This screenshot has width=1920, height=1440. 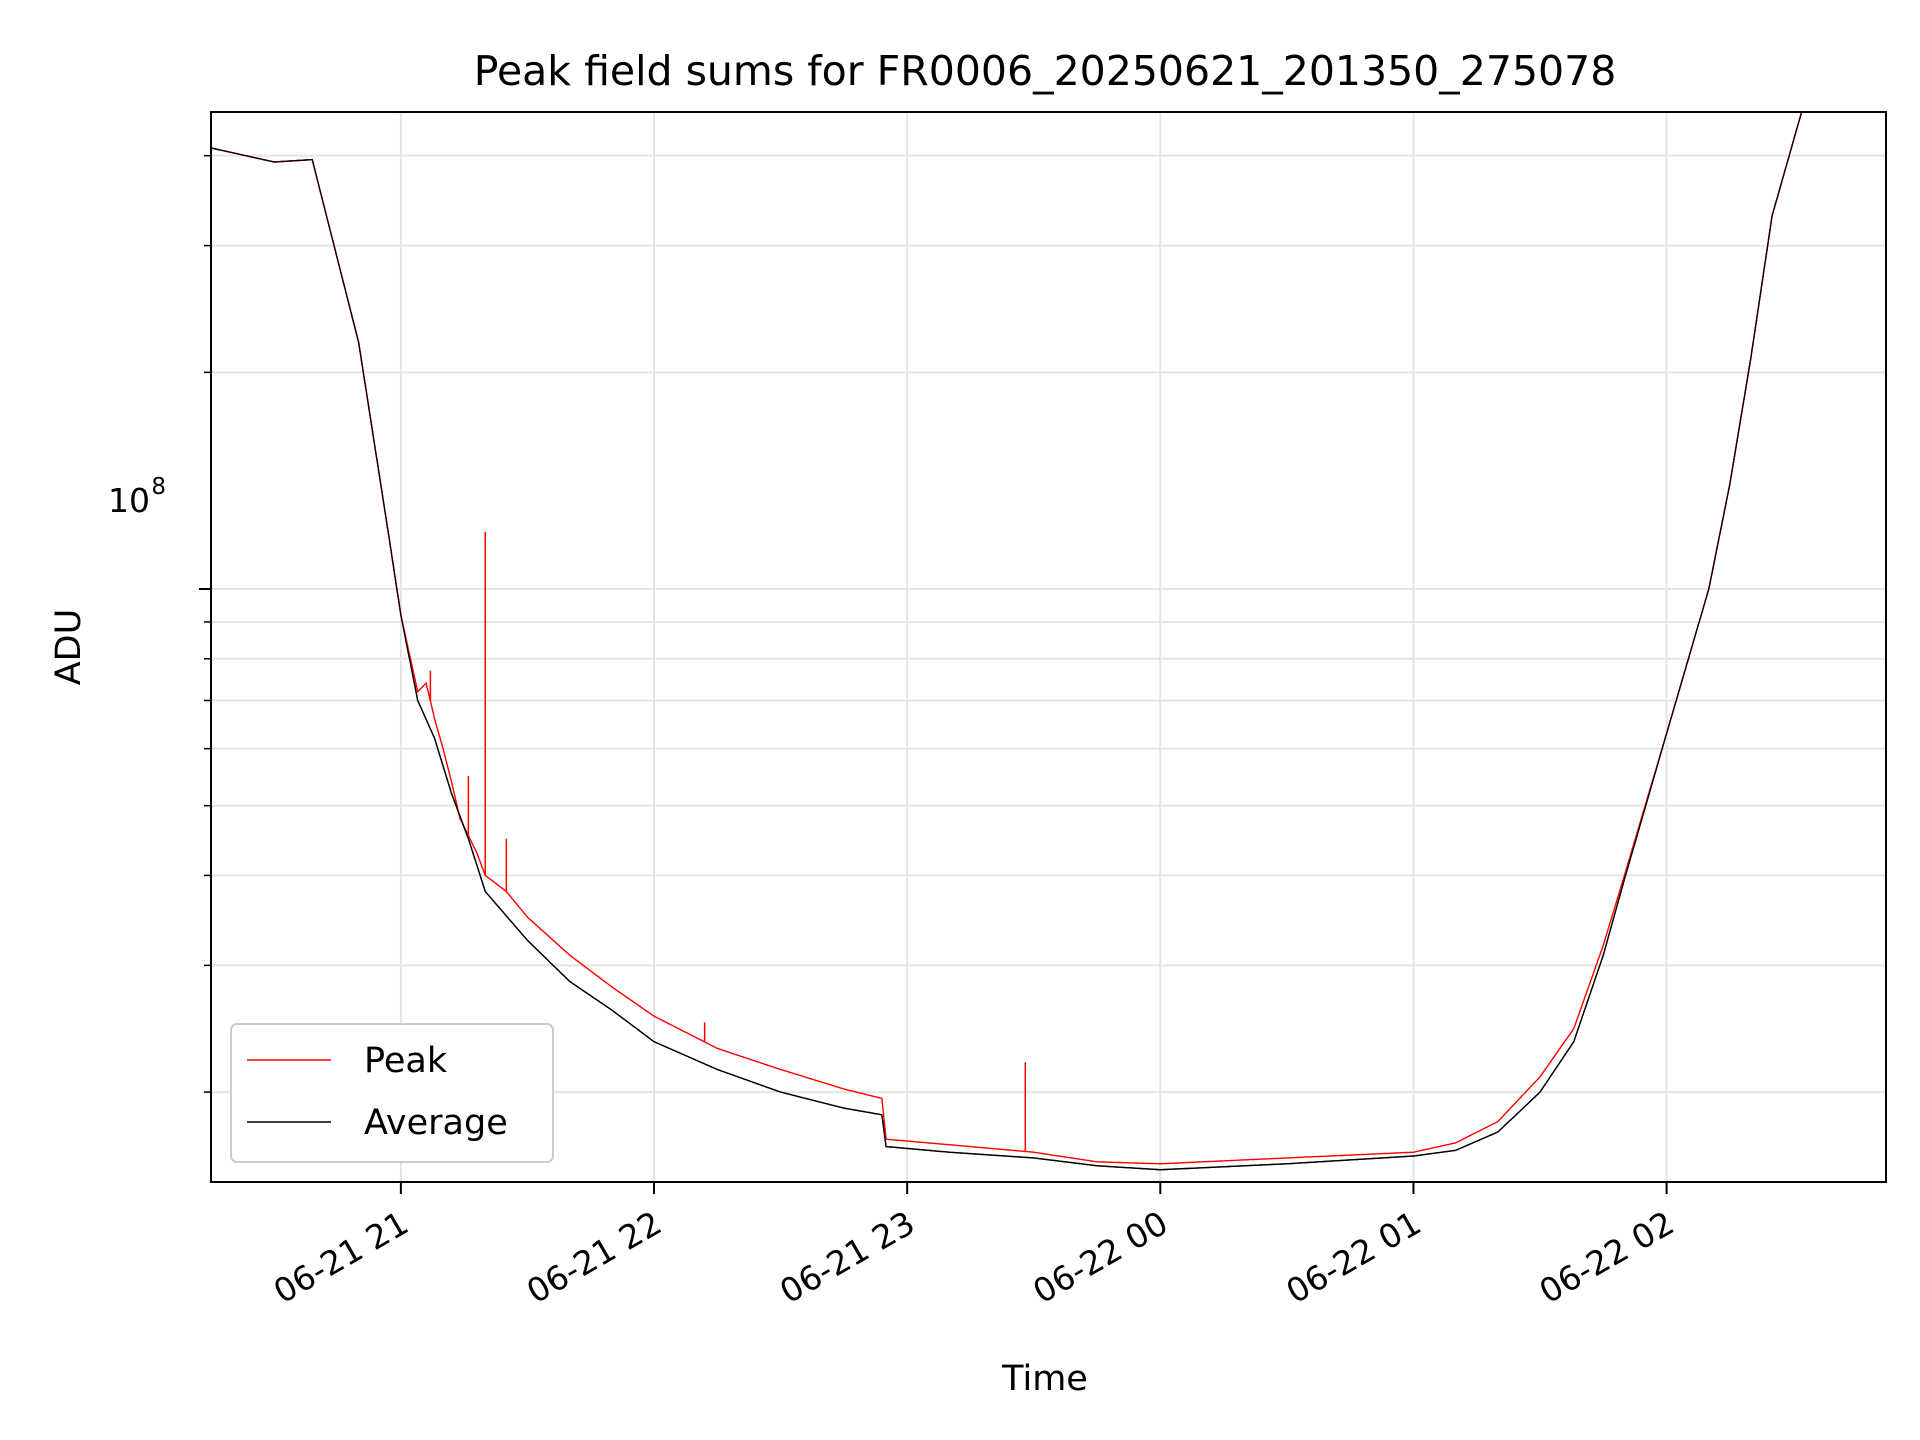 What do you see at coordinates (1044, 1379) in the screenshot?
I see `x-axis-label: Time` at bounding box center [1044, 1379].